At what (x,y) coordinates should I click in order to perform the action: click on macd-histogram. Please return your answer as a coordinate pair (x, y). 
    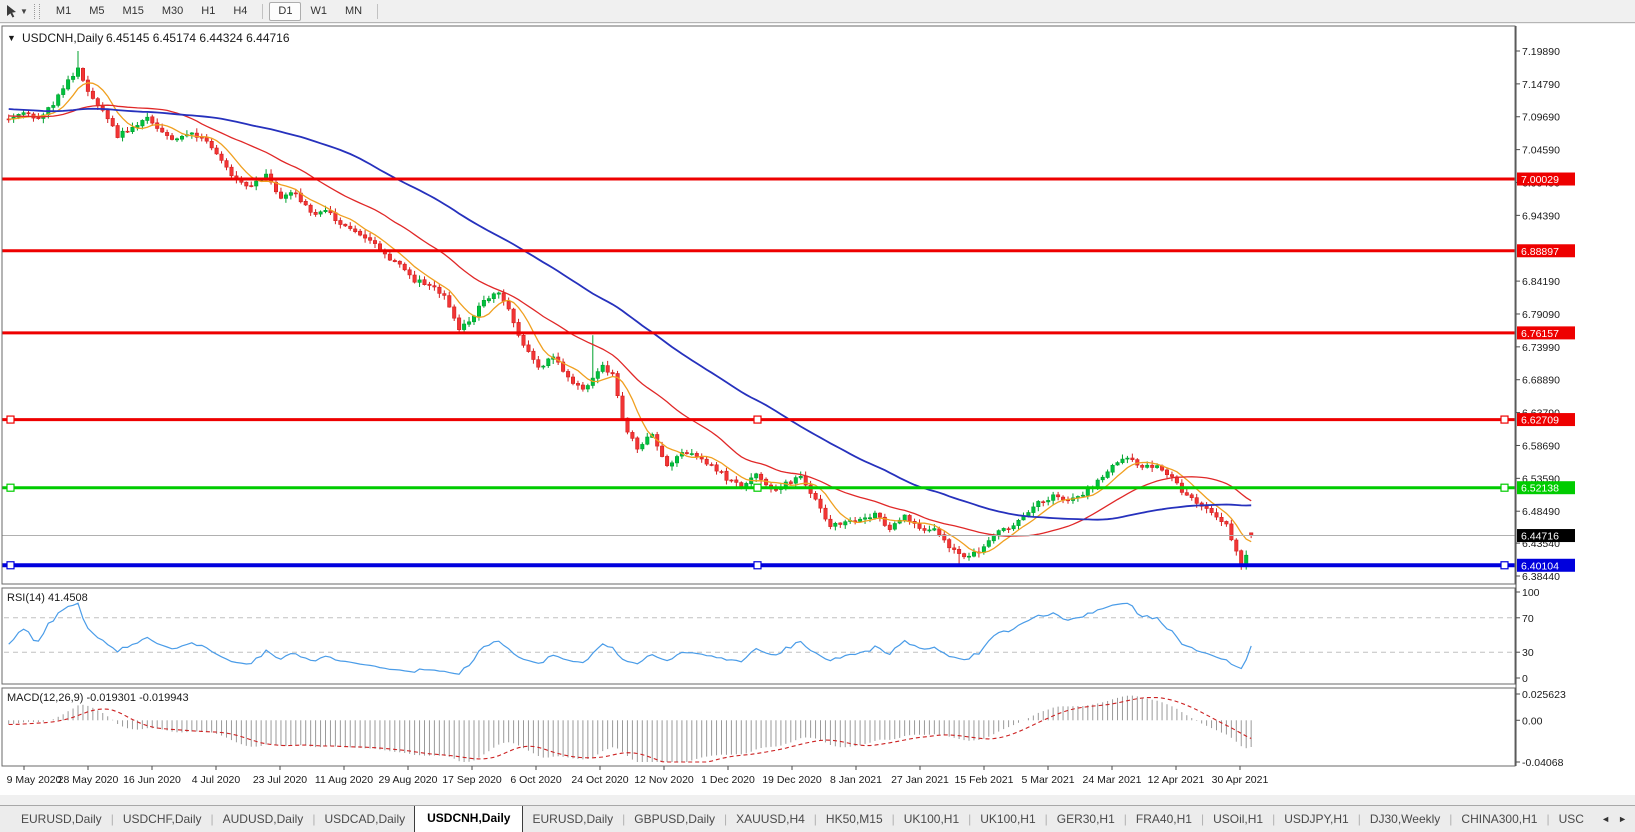
    Looking at the image, I should click on (630, 728).